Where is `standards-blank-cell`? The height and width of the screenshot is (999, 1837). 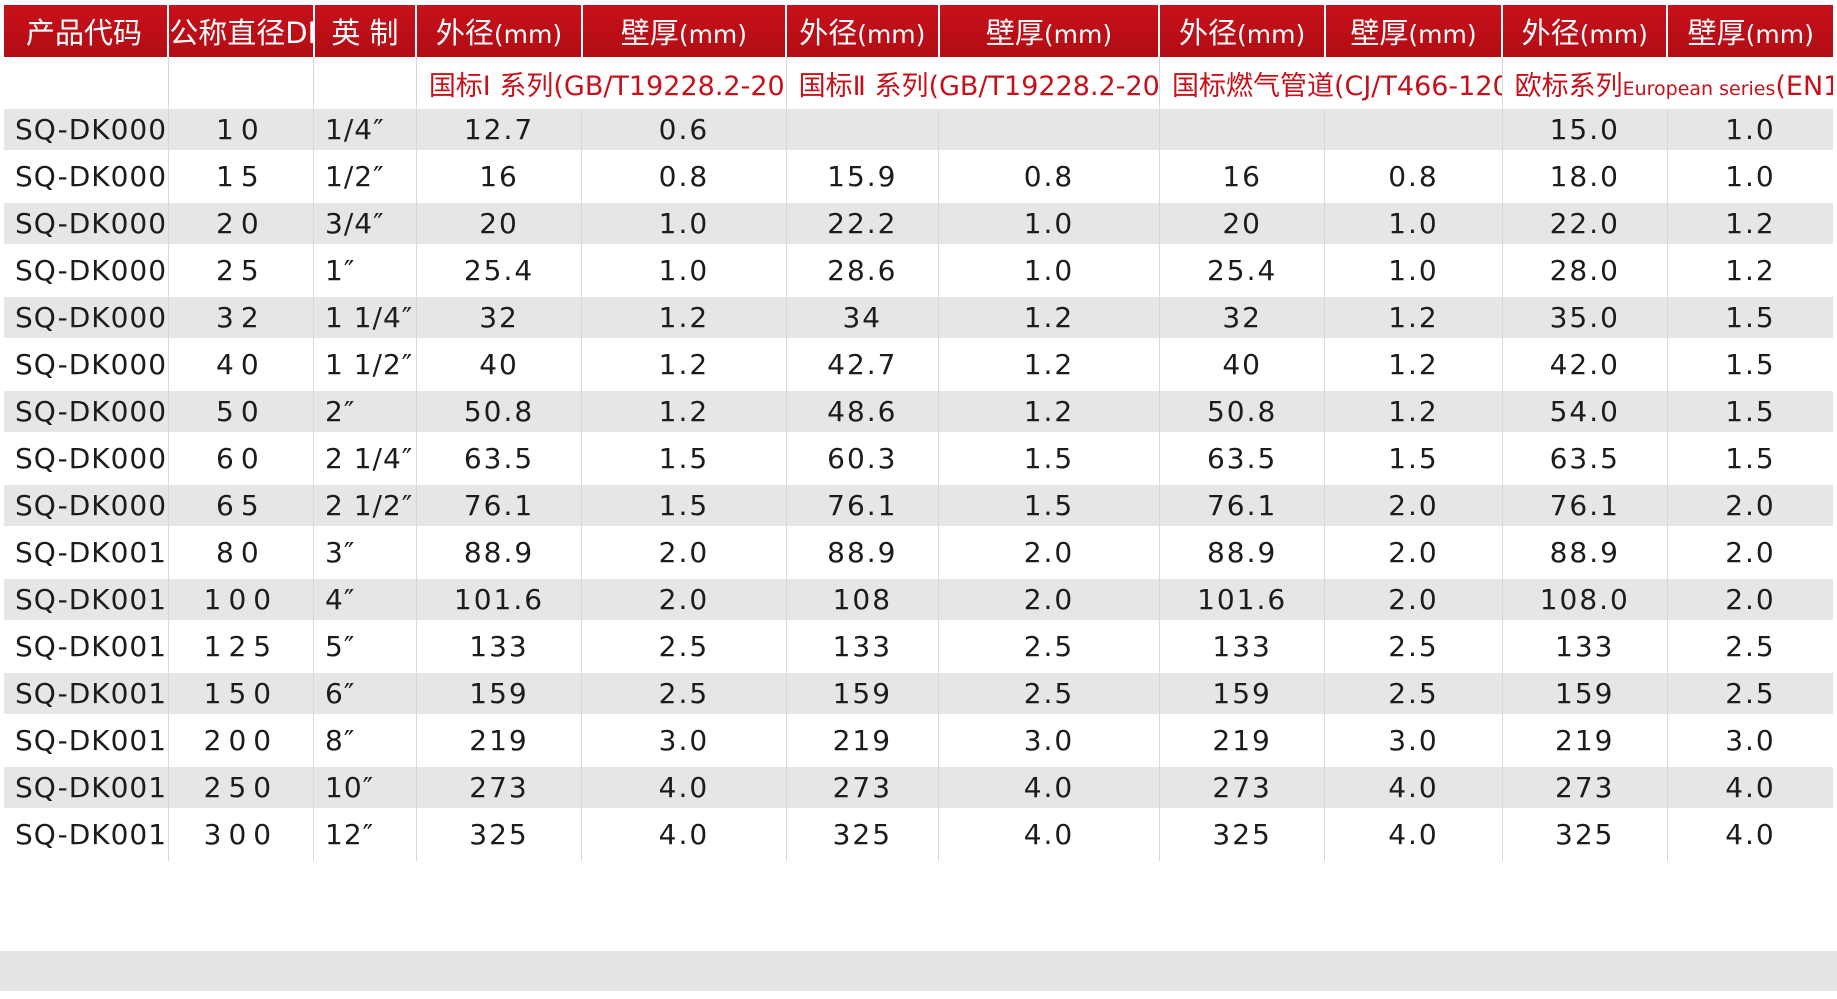
standards-blank-cell is located at coordinates (241, 83).